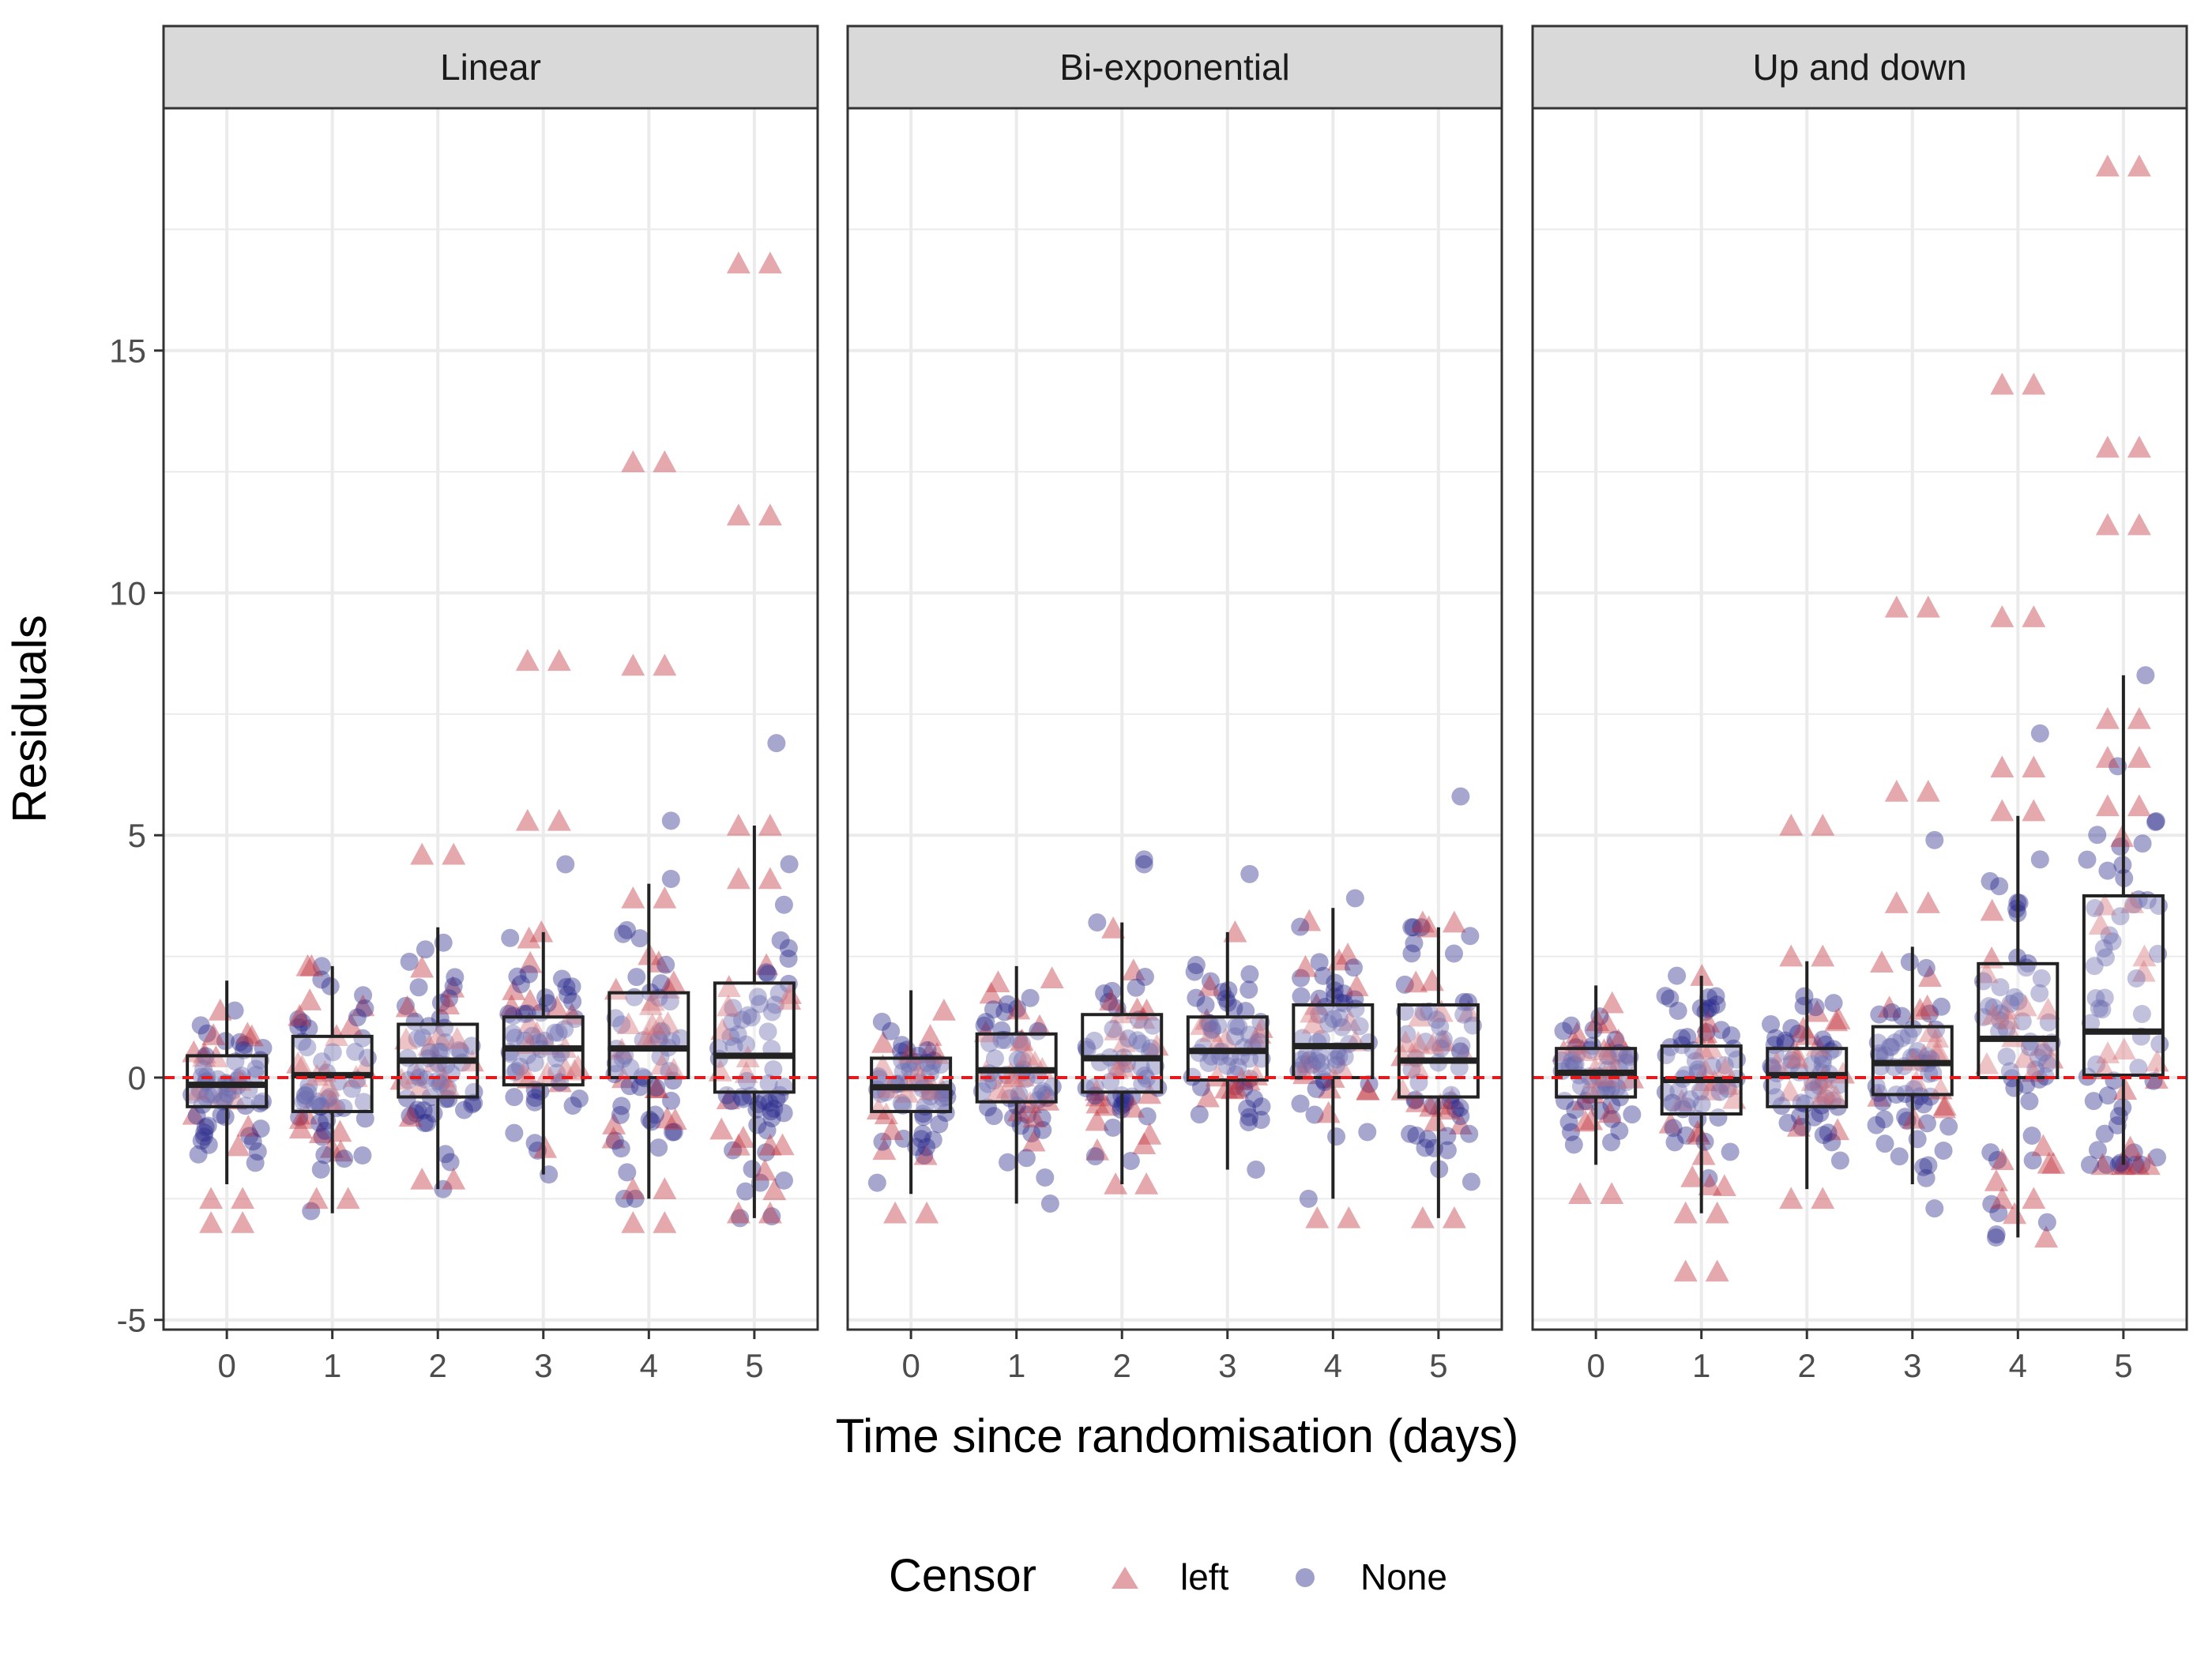 Image resolution: width=2212 pixels, height=1663 pixels. I want to click on box-body, so click(1123, 1053).